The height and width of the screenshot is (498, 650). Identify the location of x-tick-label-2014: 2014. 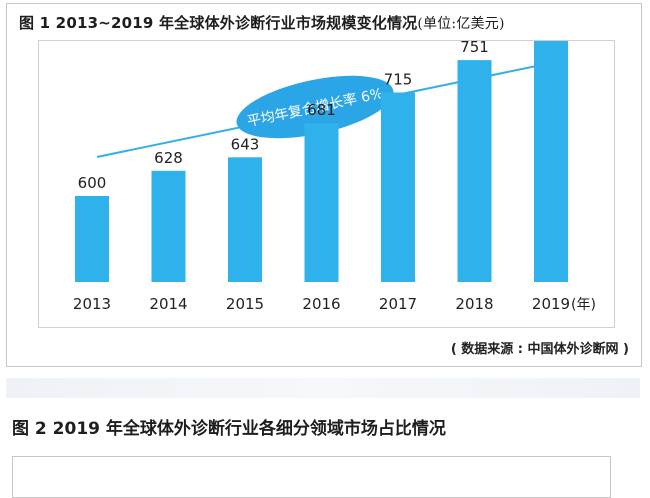
(168, 304).